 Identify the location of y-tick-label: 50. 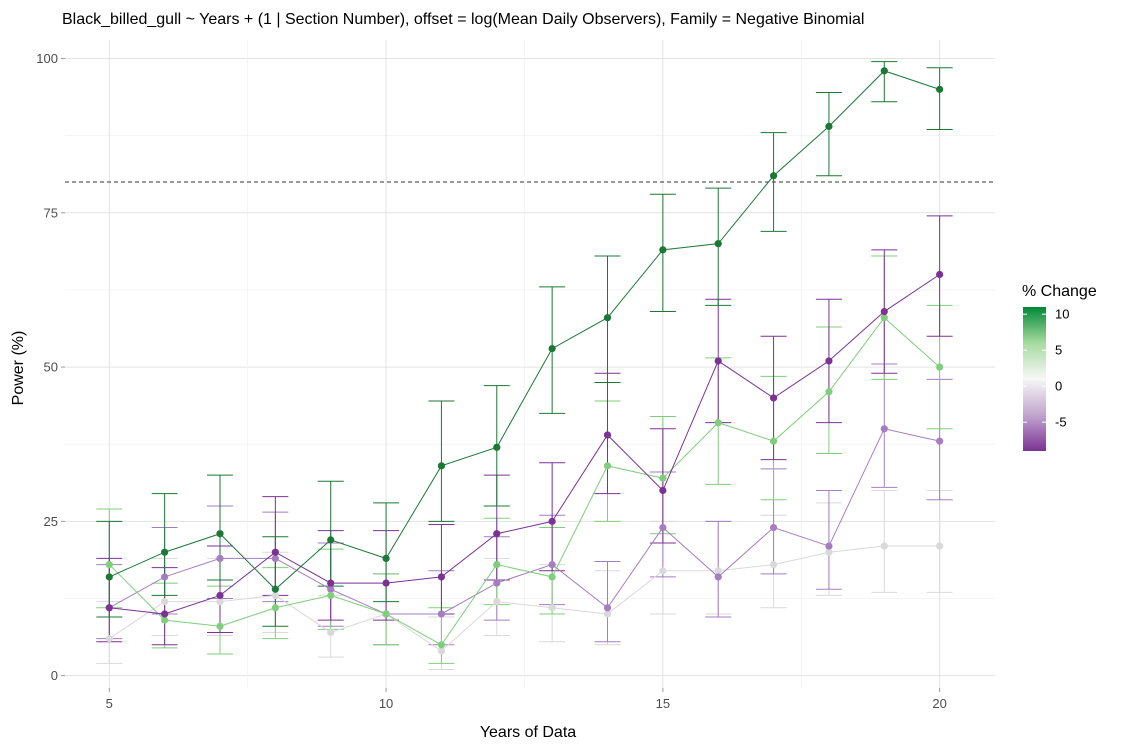
(51, 367).